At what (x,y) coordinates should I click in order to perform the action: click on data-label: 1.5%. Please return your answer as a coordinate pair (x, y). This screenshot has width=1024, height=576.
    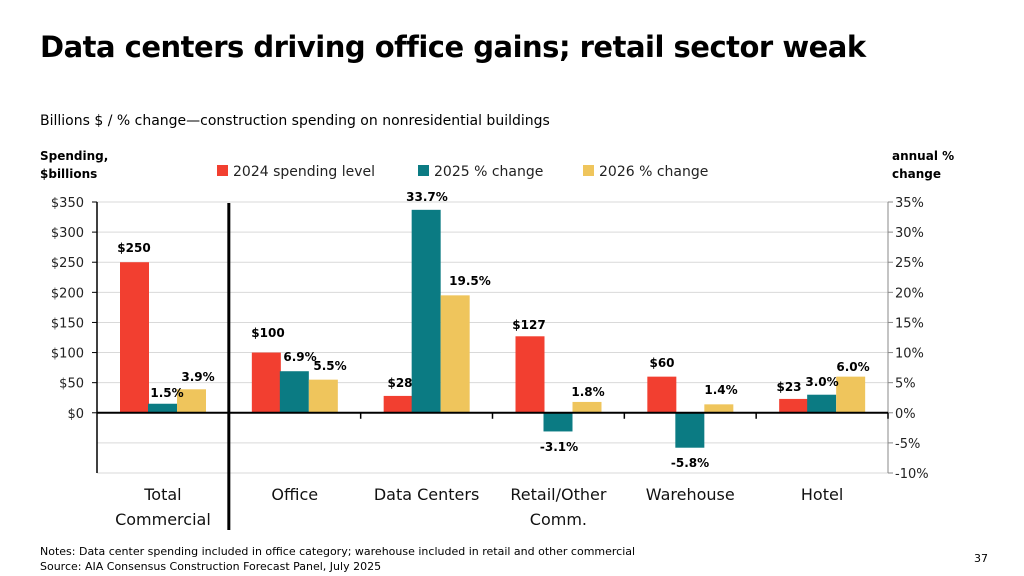
    Looking at the image, I should click on (166, 393).